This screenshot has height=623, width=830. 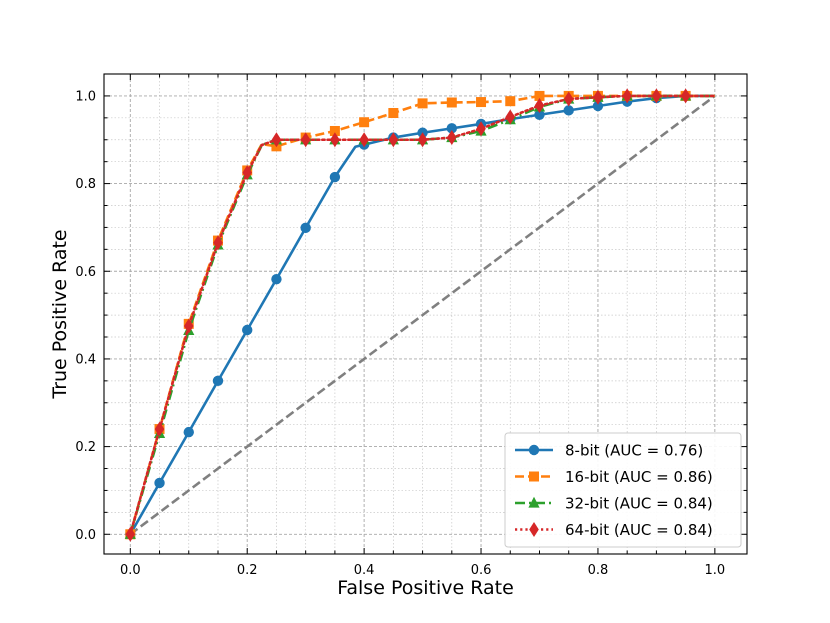 What do you see at coordinates (85, 272) in the screenshot?
I see `y-tick-label: 0.6` at bounding box center [85, 272].